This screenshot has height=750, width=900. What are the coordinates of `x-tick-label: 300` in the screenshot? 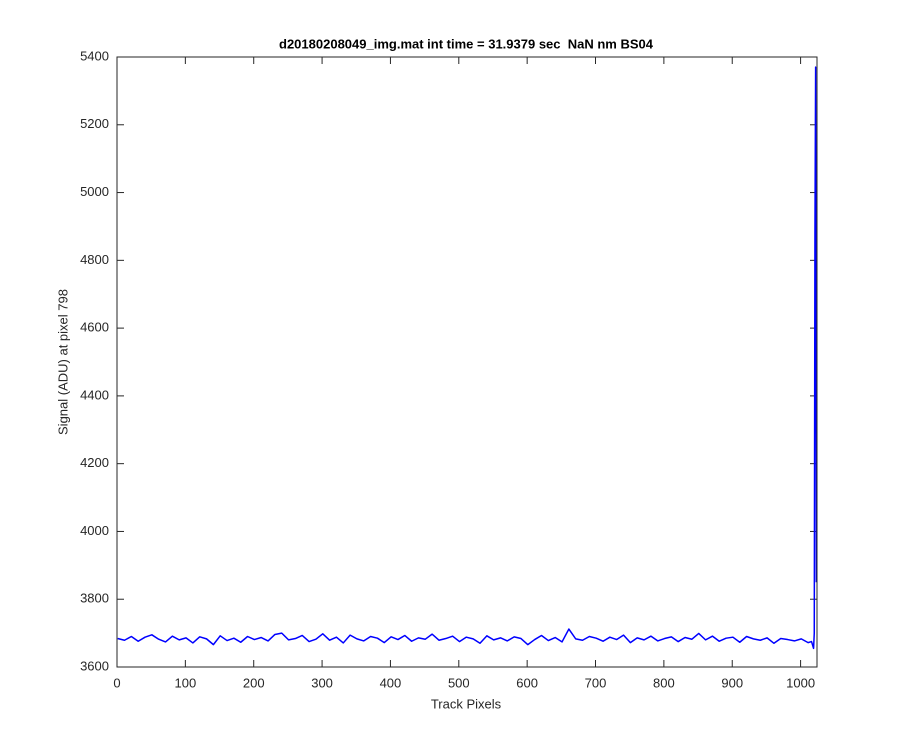 It's located at (322, 682).